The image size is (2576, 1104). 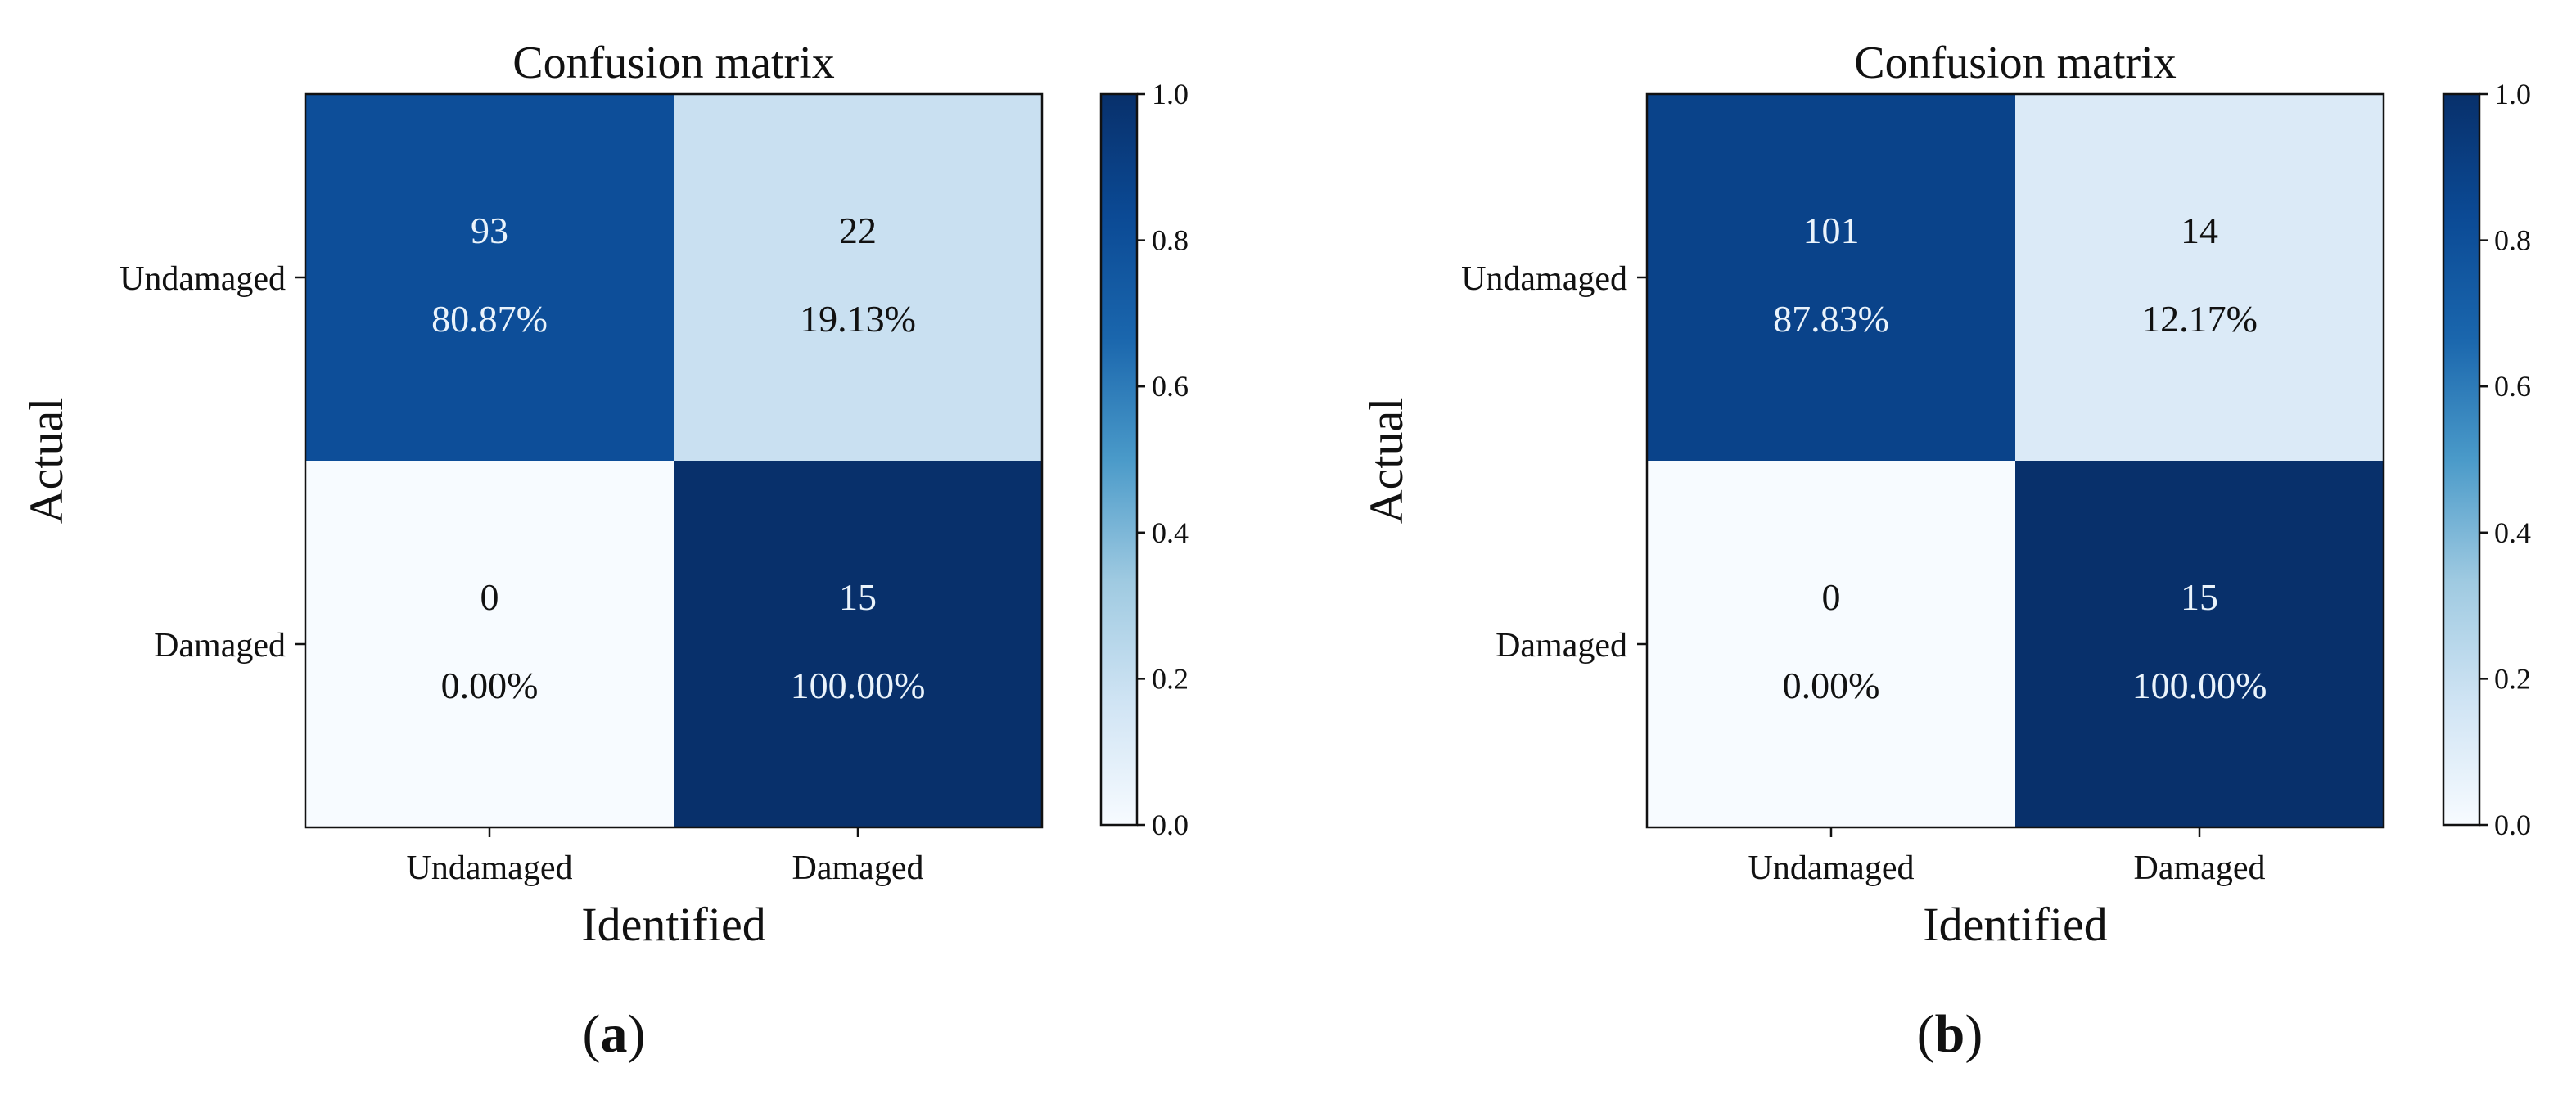 I want to click on cell-count-label: 101, so click(x=1831, y=230).